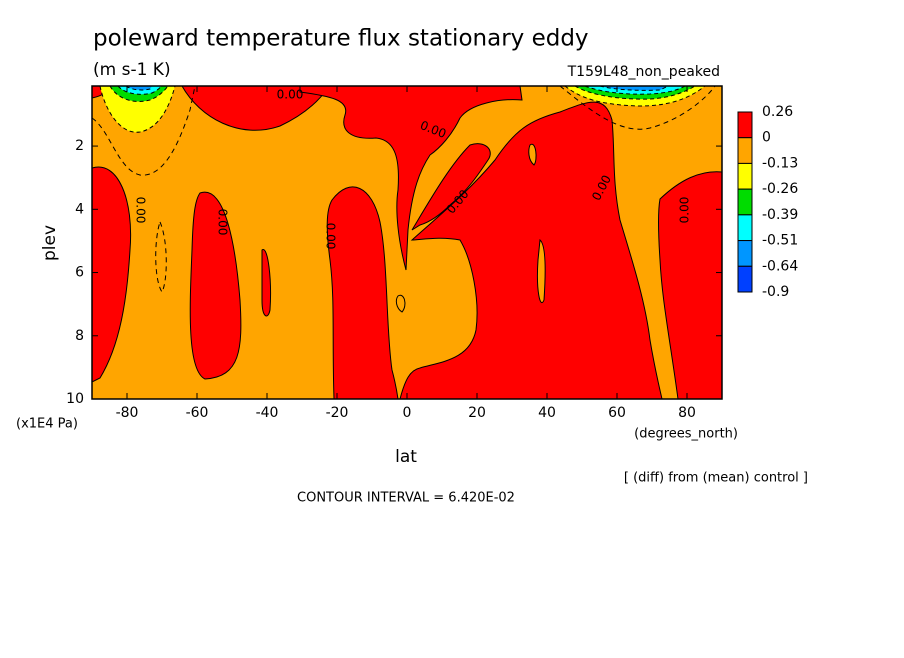 The width and height of the screenshot is (904, 658). Describe the element at coordinates (780, 266) in the screenshot. I see `colorbar-label: -0.64` at that location.